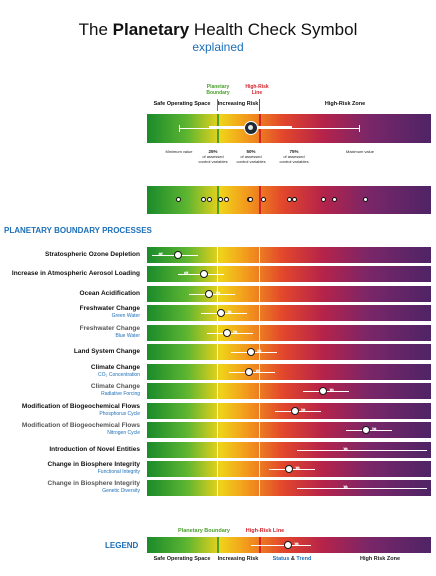  Describe the element at coordinates (119, 413) in the screenshot. I see `process-sublabel: Phosphorus Cycle` at that location.